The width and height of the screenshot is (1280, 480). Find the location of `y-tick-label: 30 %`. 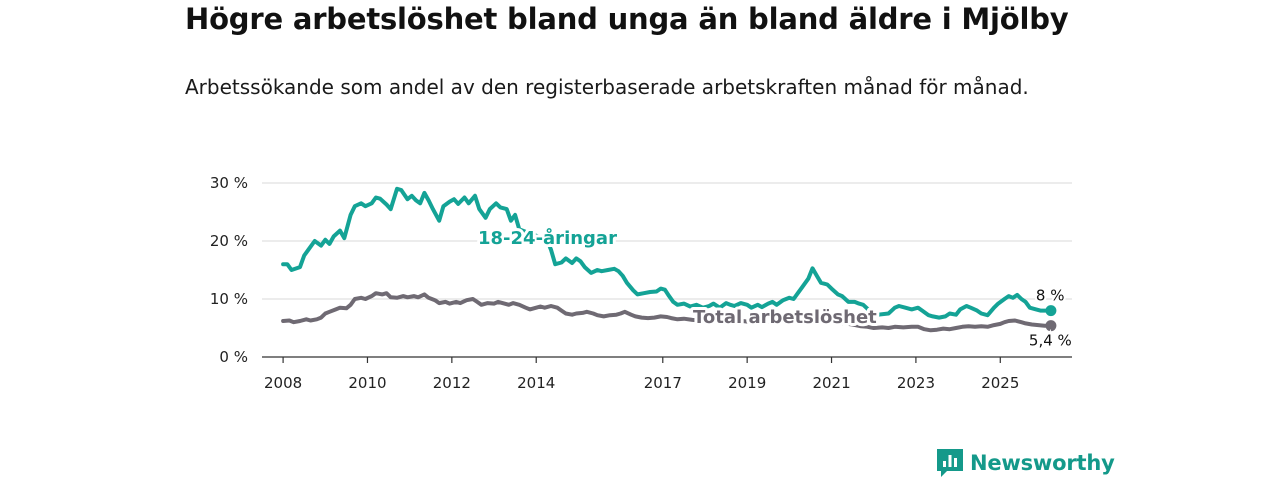

y-tick-label: 30 % is located at coordinates (229, 183).